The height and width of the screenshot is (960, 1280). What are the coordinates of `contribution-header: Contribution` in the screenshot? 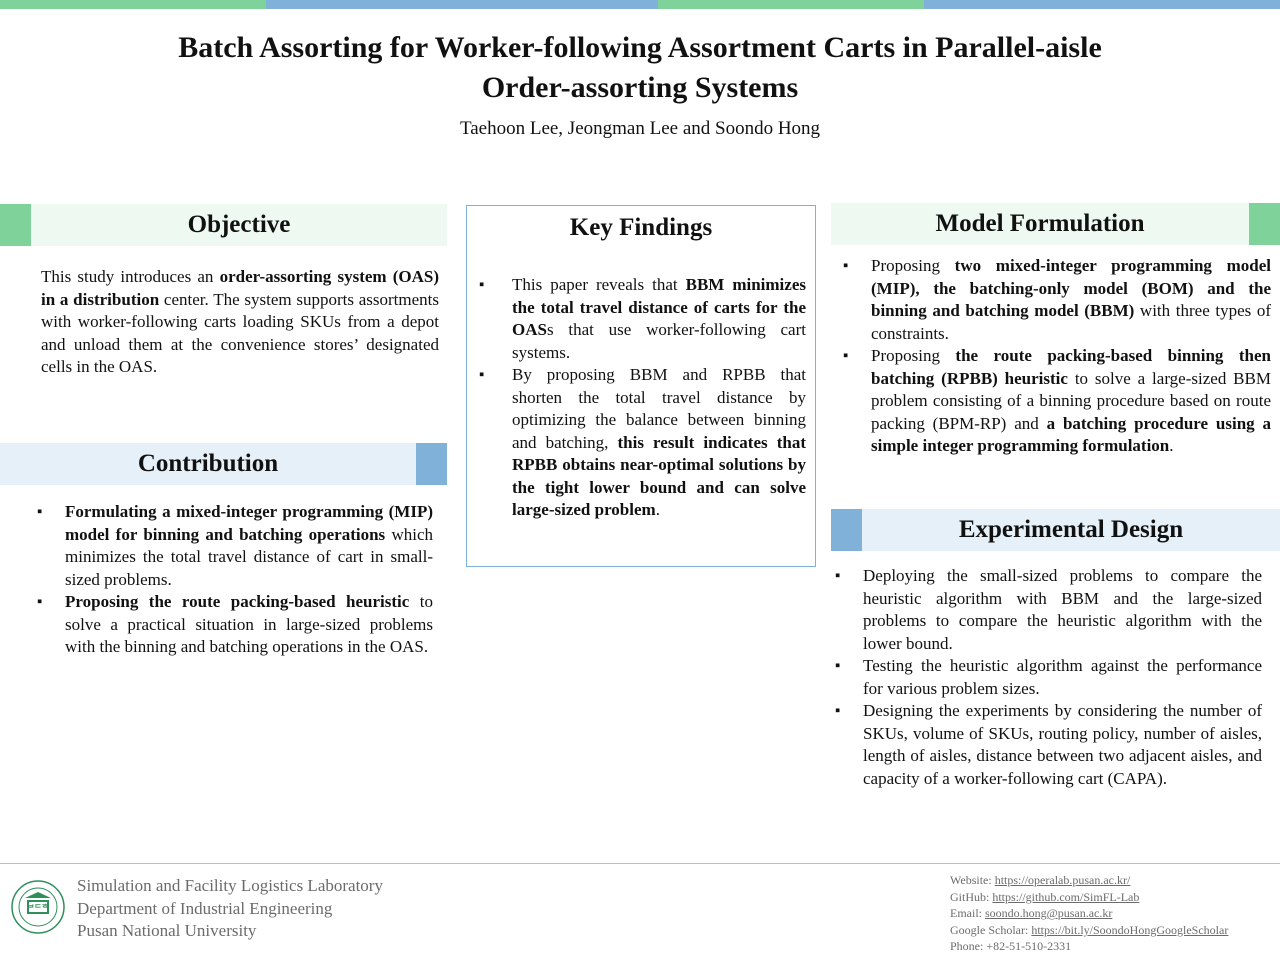 It's located at (223, 464).